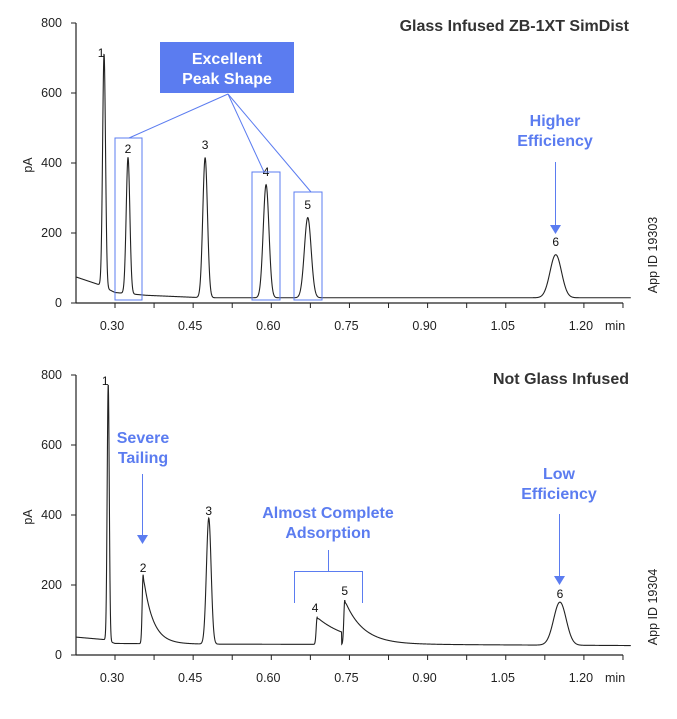  I want to click on higher-efficiency-line-2: Efficiency, so click(555, 141).